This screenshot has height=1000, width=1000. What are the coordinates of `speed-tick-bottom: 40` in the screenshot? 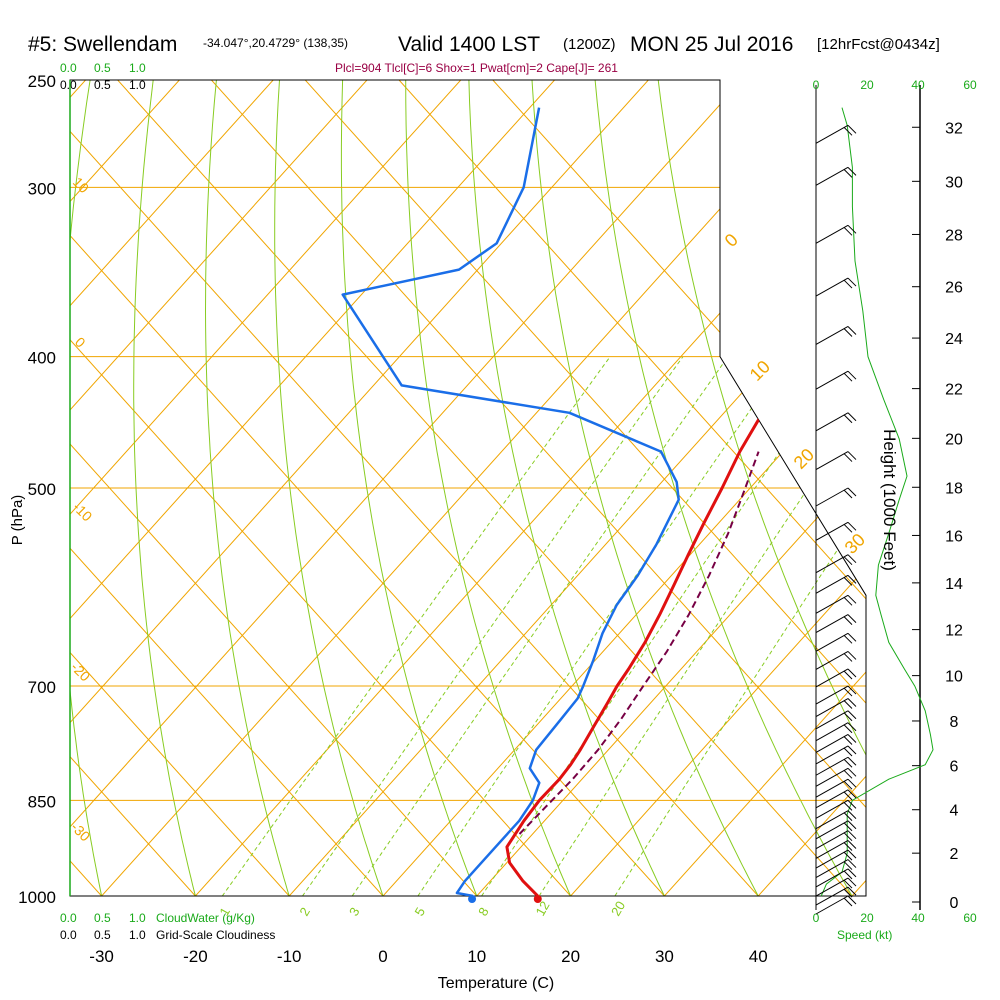 It's located at (918, 918).